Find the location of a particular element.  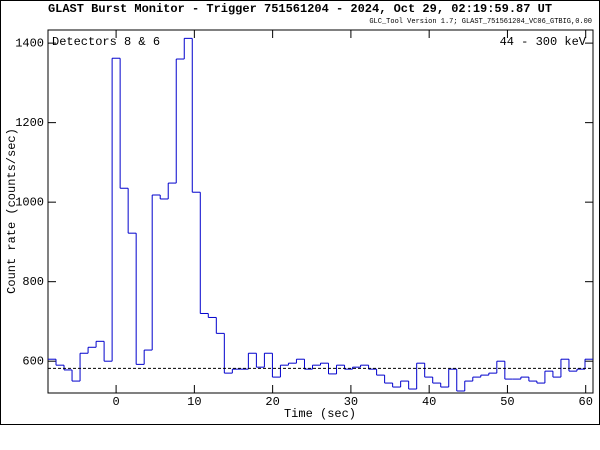

annotation: Detectors 8 & 6 is located at coordinates (106, 42).